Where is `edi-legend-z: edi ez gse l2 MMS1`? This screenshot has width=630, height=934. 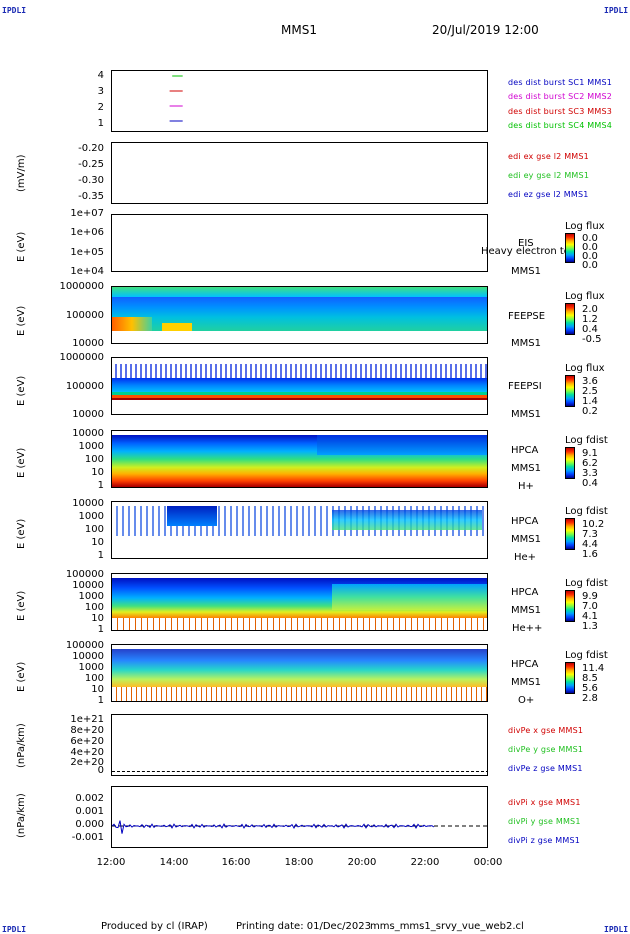 edi-legend-z: edi ez gse l2 MMS1 is located at coordinates (548, 194).